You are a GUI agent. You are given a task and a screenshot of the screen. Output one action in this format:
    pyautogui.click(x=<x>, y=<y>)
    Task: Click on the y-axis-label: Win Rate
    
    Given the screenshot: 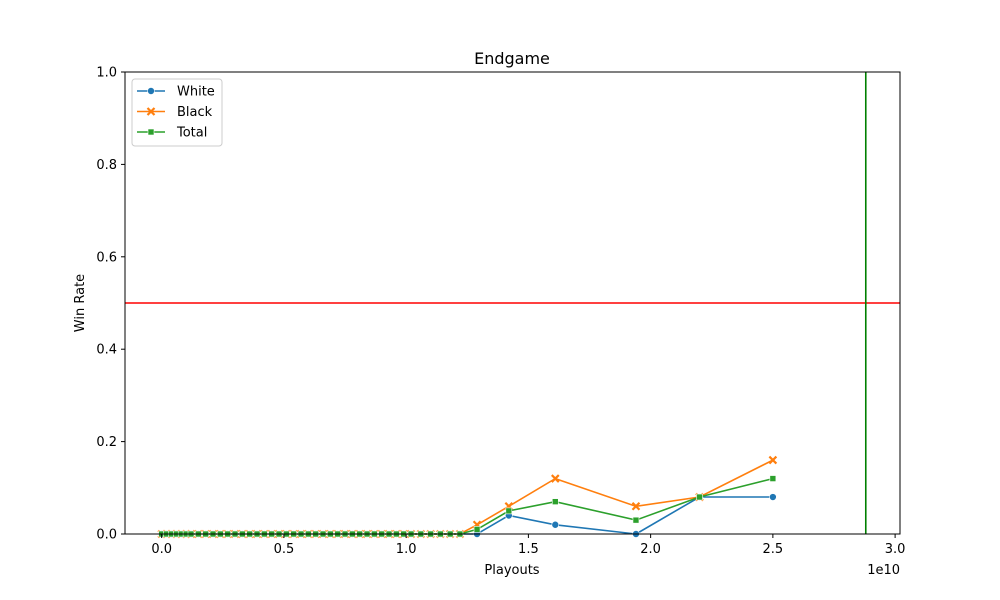 What is the action you would take?
    pyautogui.click(x=80, y=303)
    